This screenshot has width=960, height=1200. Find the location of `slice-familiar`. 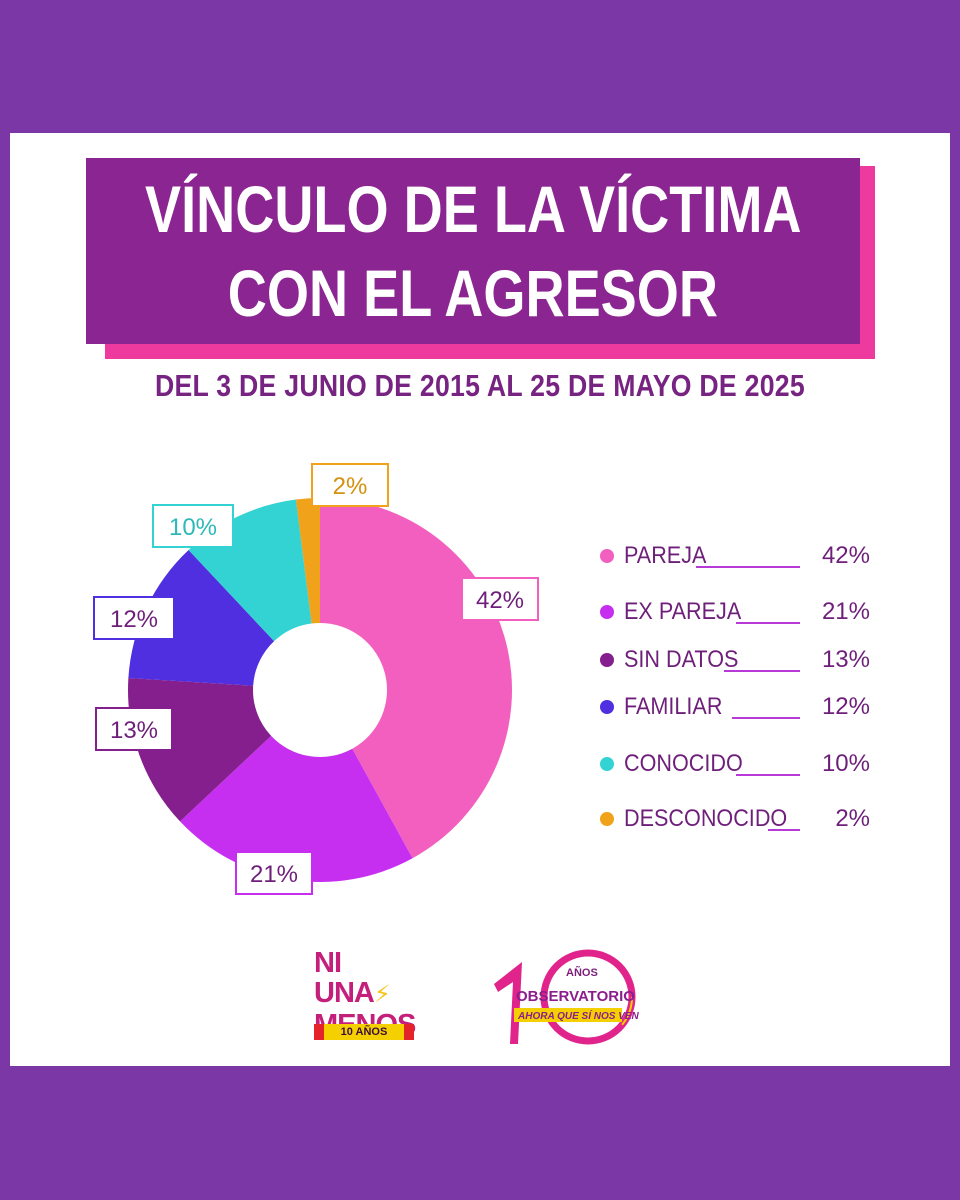

slice-familiar is located at coordinates (201, 618).